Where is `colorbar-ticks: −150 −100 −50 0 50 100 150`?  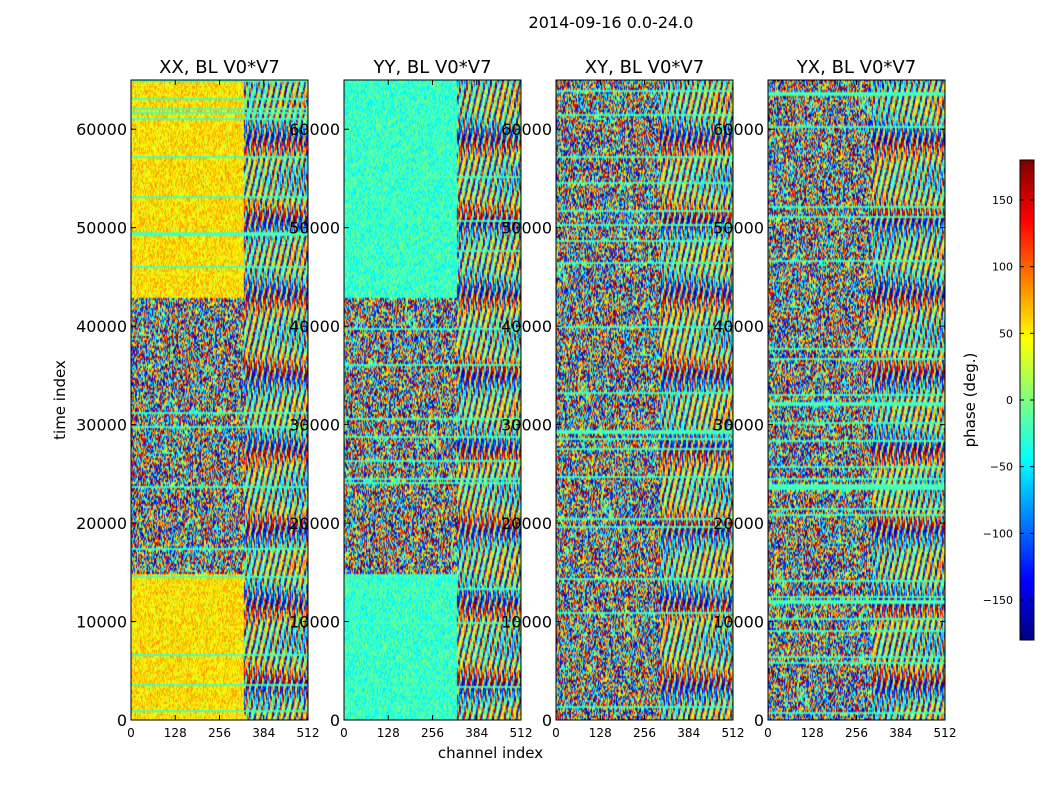
colorbar-ticks: −150 −100 −50 0 50 100 150 is located at coordinates (1008, 400).